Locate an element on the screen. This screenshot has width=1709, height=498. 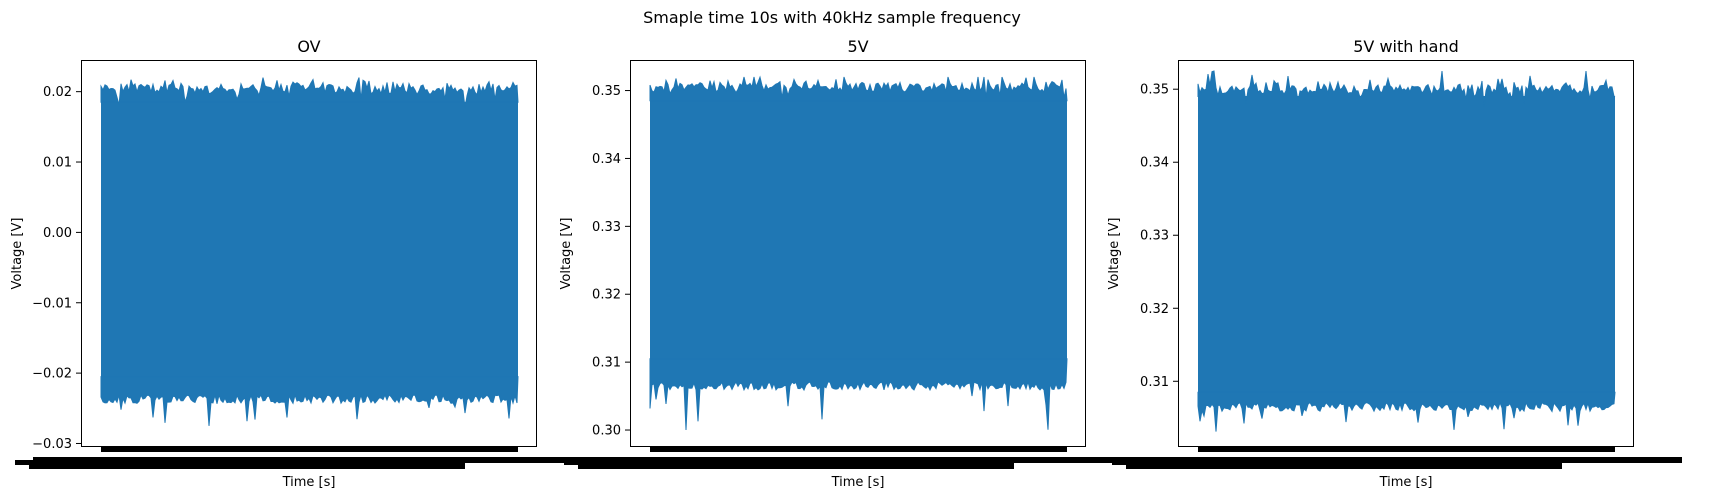
y-tick-label: 0.30 is located at coordinates (606, 431).